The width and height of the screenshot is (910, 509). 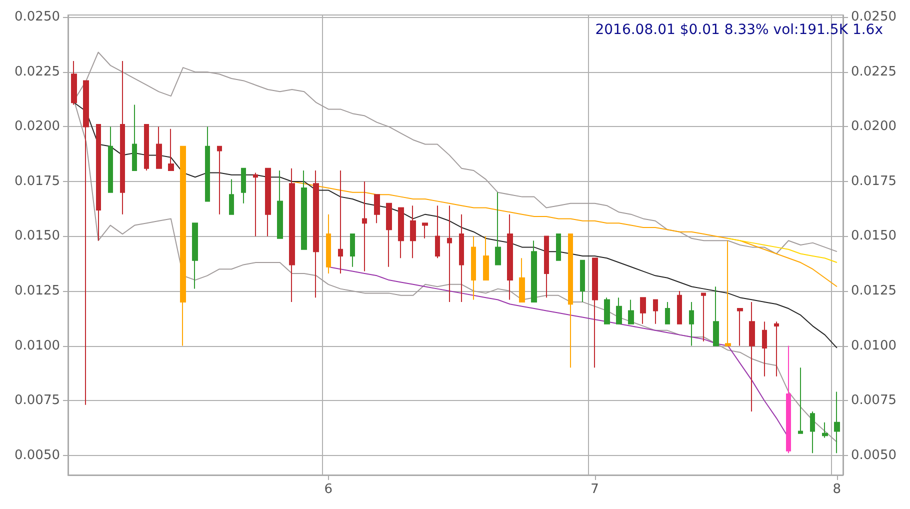 What do you see at coordinates (739, 30) in the screenshot?
I see `text: 2016.08.01 $0.01 8.33% vol:191.5K 1.6x` at bounding box center [739, 30].